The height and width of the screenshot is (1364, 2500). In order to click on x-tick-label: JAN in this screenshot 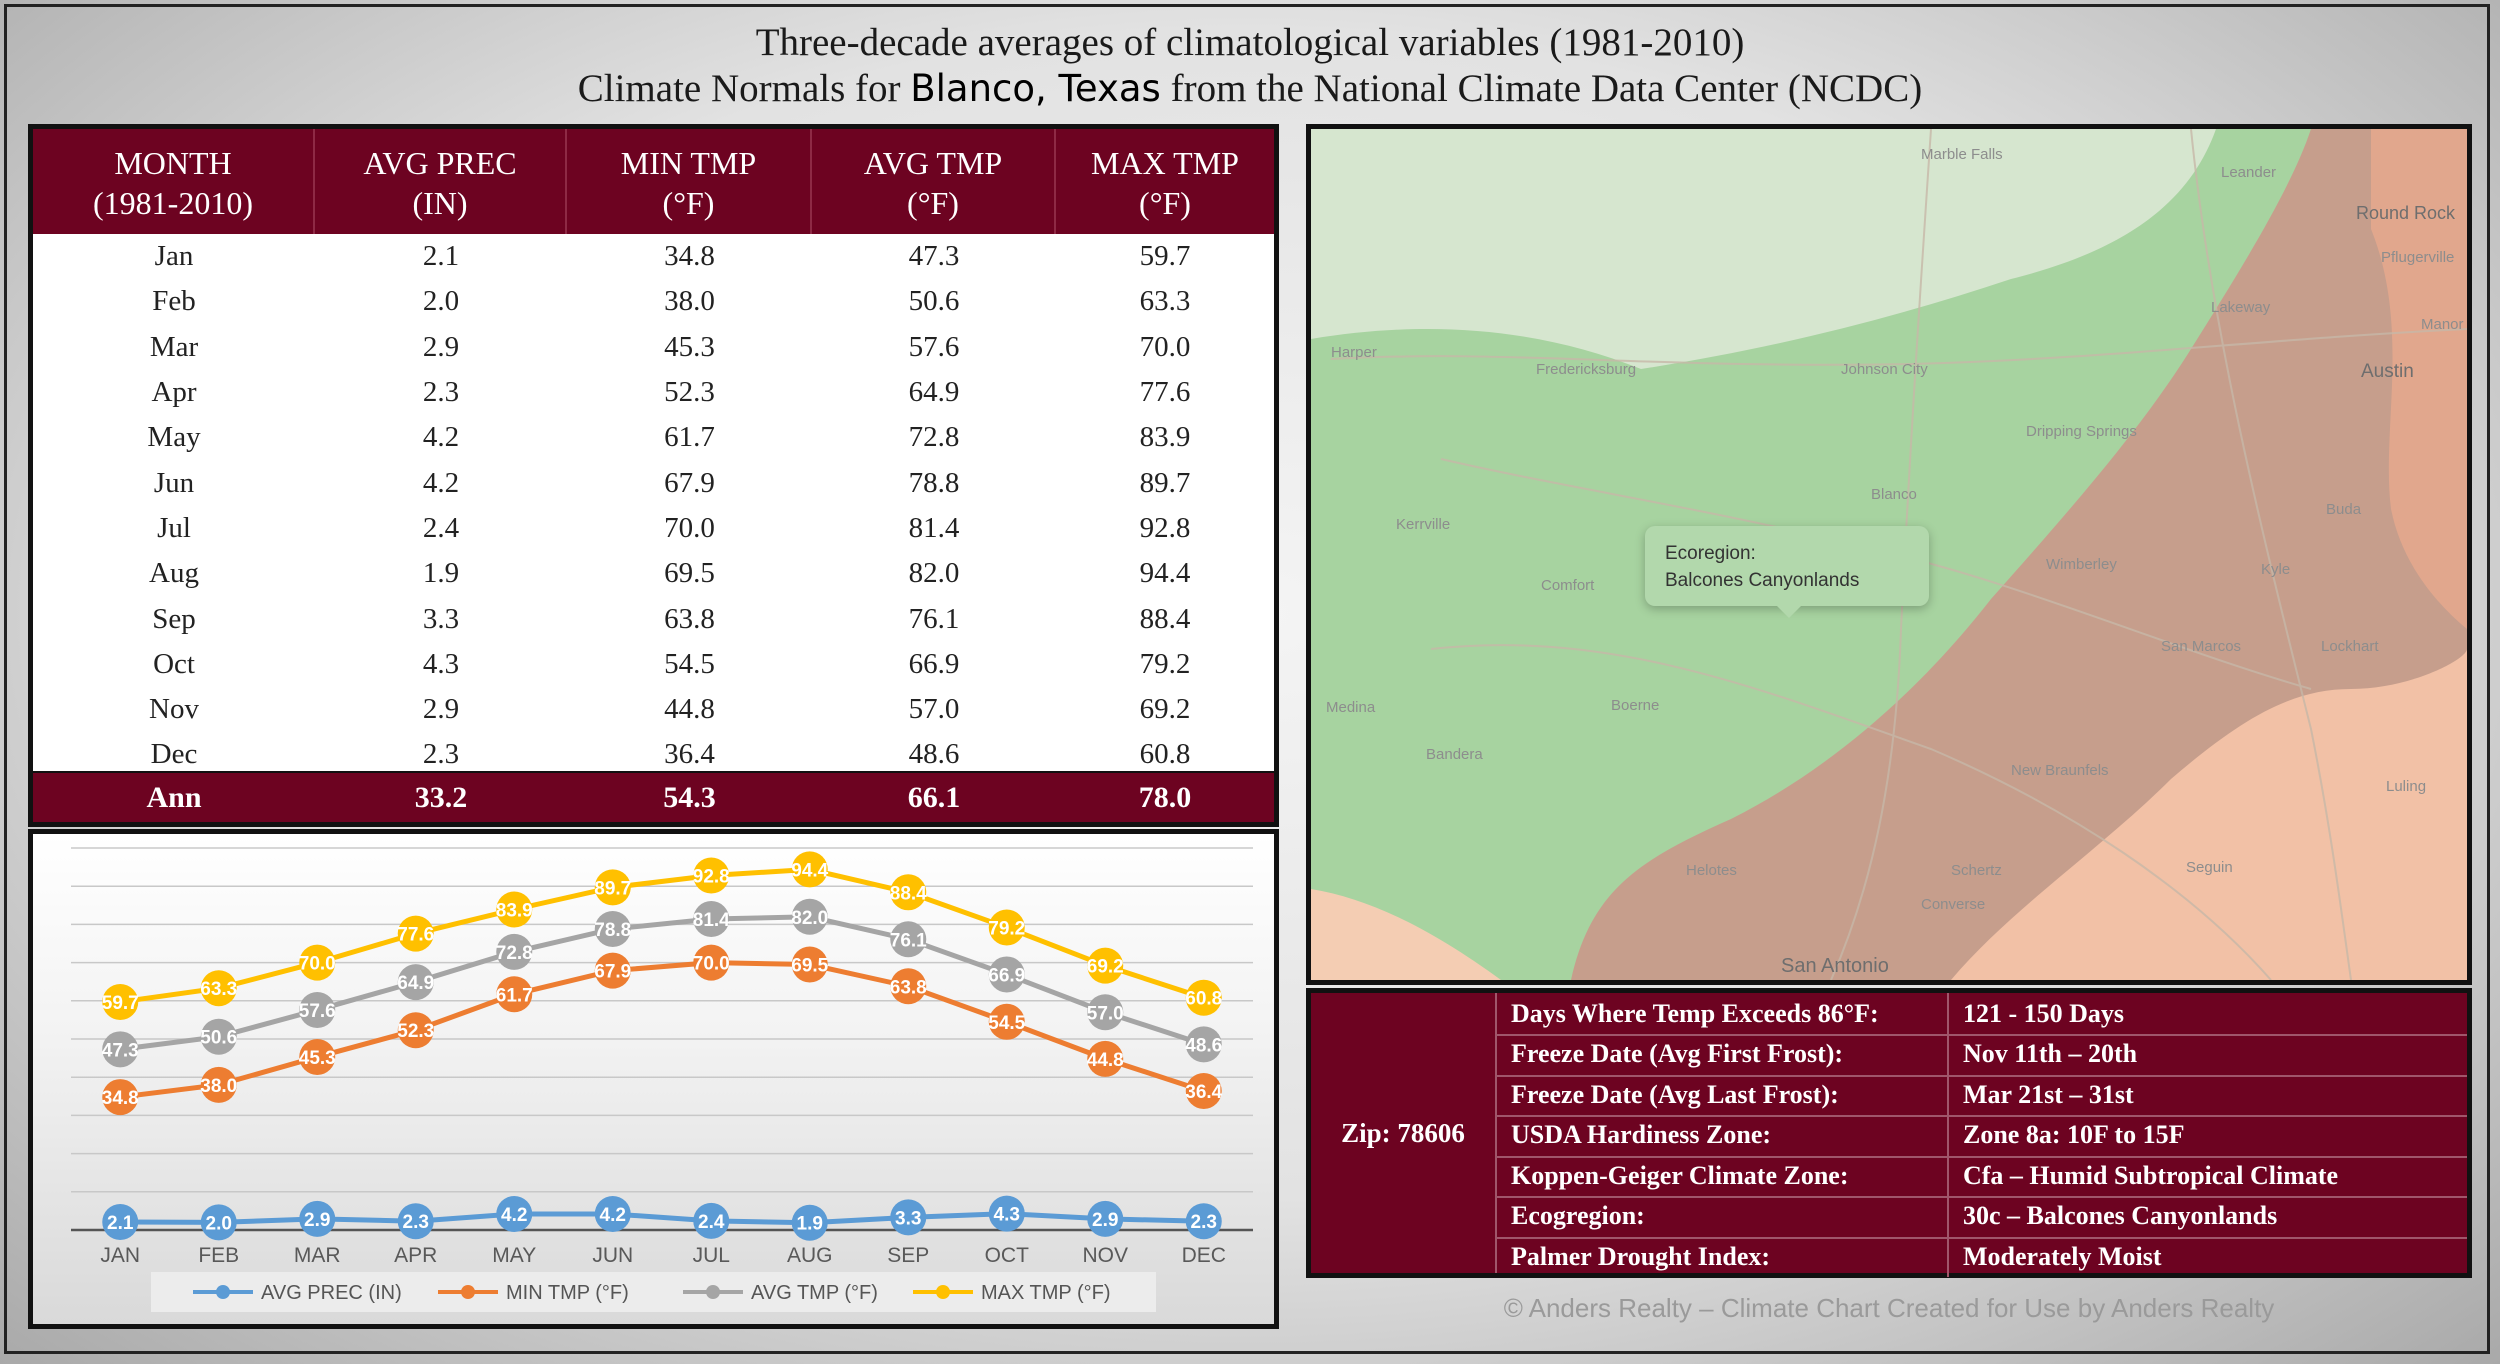, I will do `click(120, 1255)`.